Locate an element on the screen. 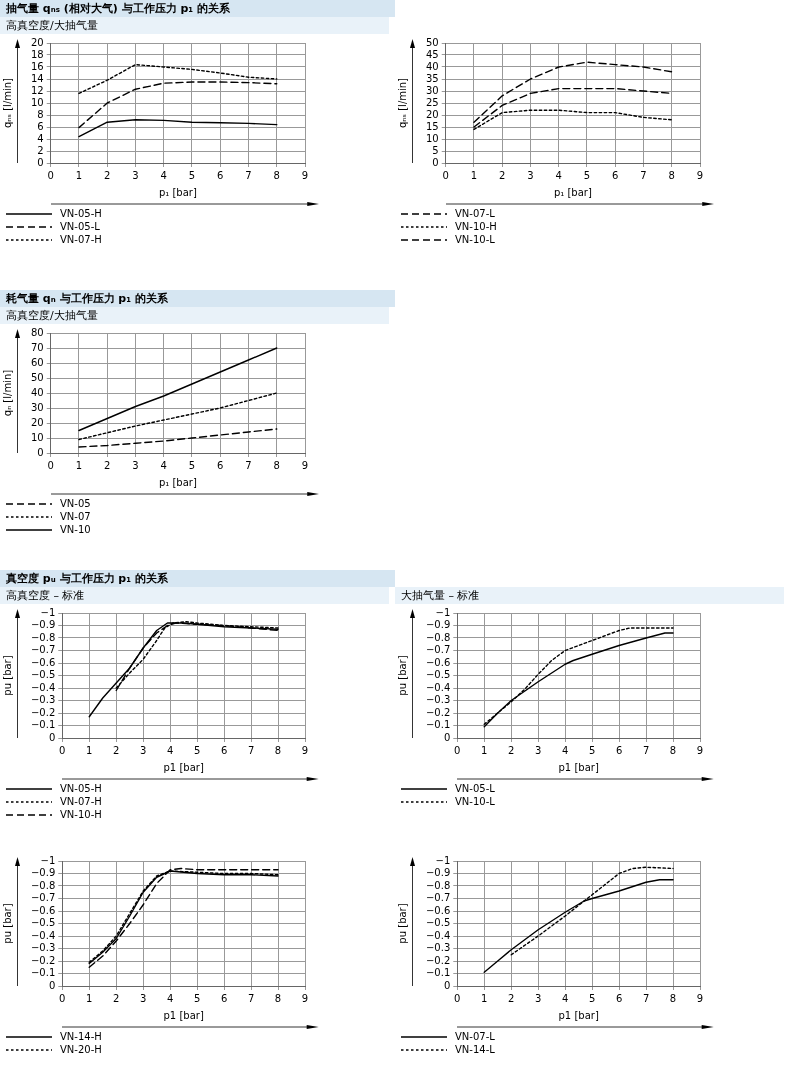 This screenshot has height=1076, width=790. y-tick-label: 6 is located at coordinates (40, 126).